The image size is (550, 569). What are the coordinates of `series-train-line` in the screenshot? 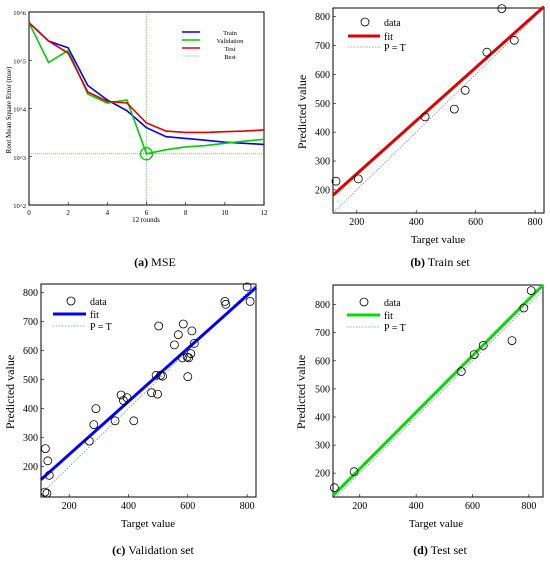 It's located at (146, 84).